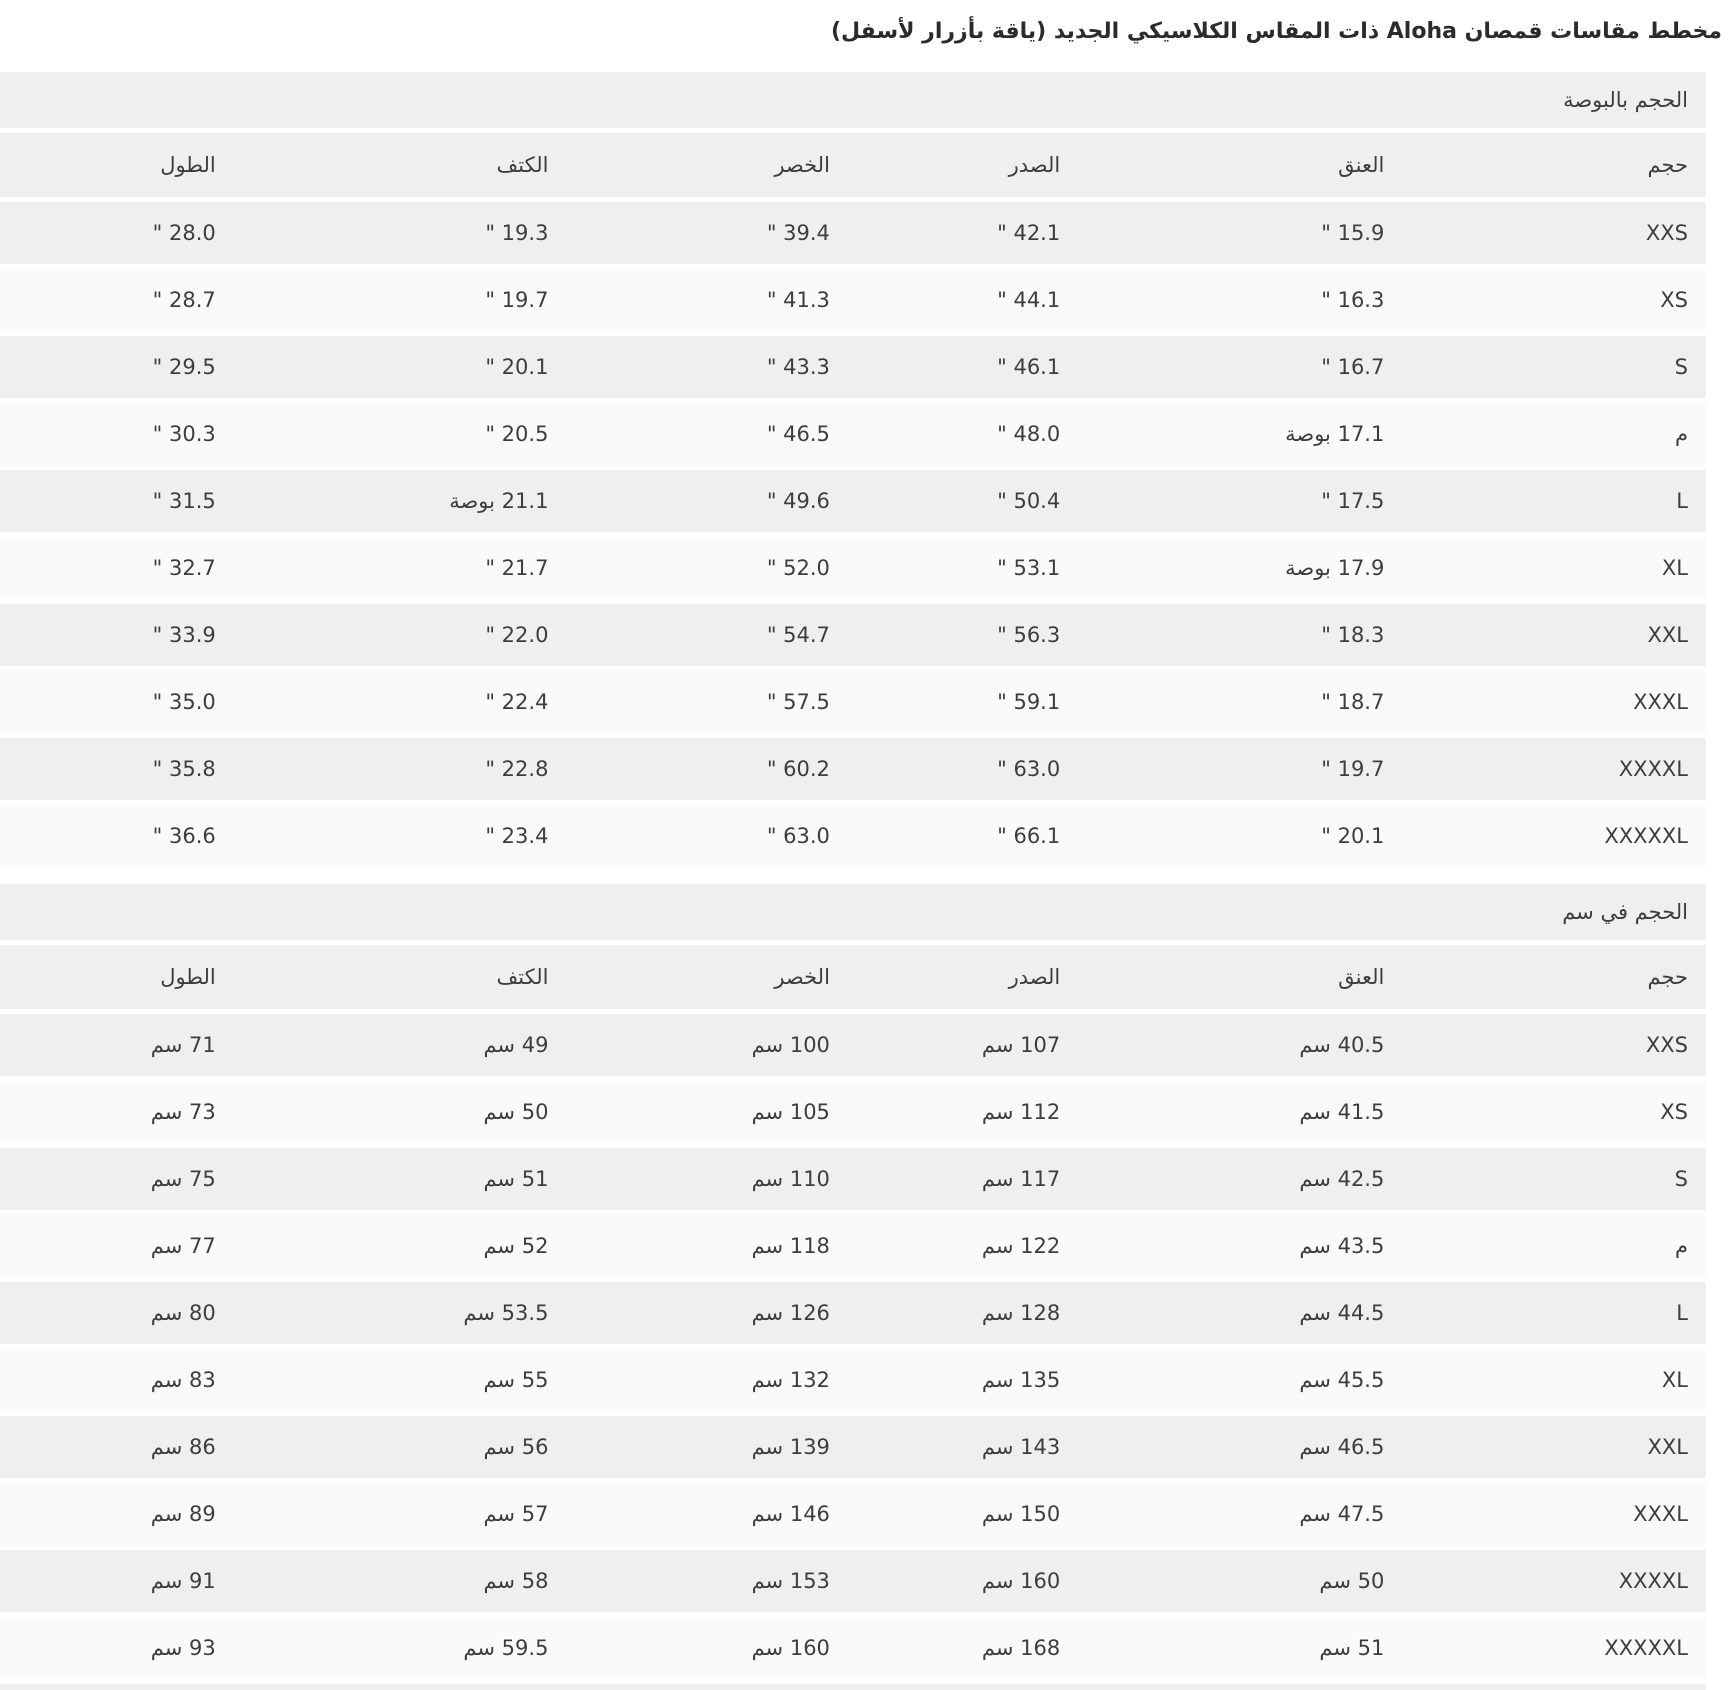 This screenshot has width=1734, height=1690. I want to click on measurement-cell-shoulder: 58 سم, so click(516, 1581).